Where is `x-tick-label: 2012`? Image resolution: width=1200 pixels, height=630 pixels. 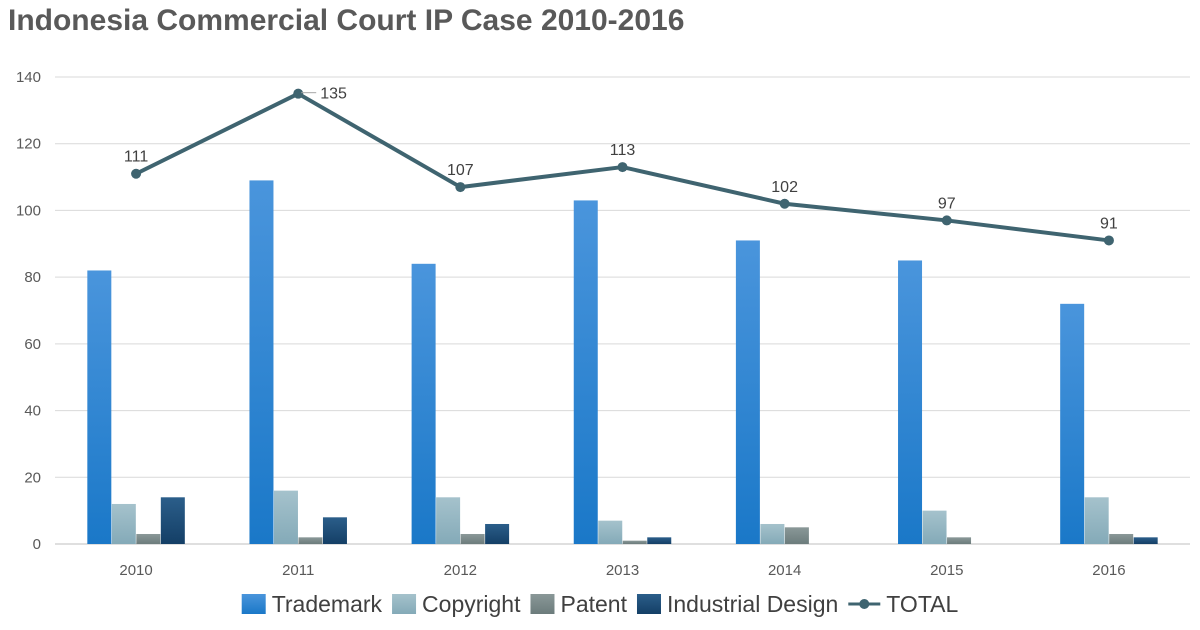 x-tick-label: 2012 is located at coordinates (460, 570).